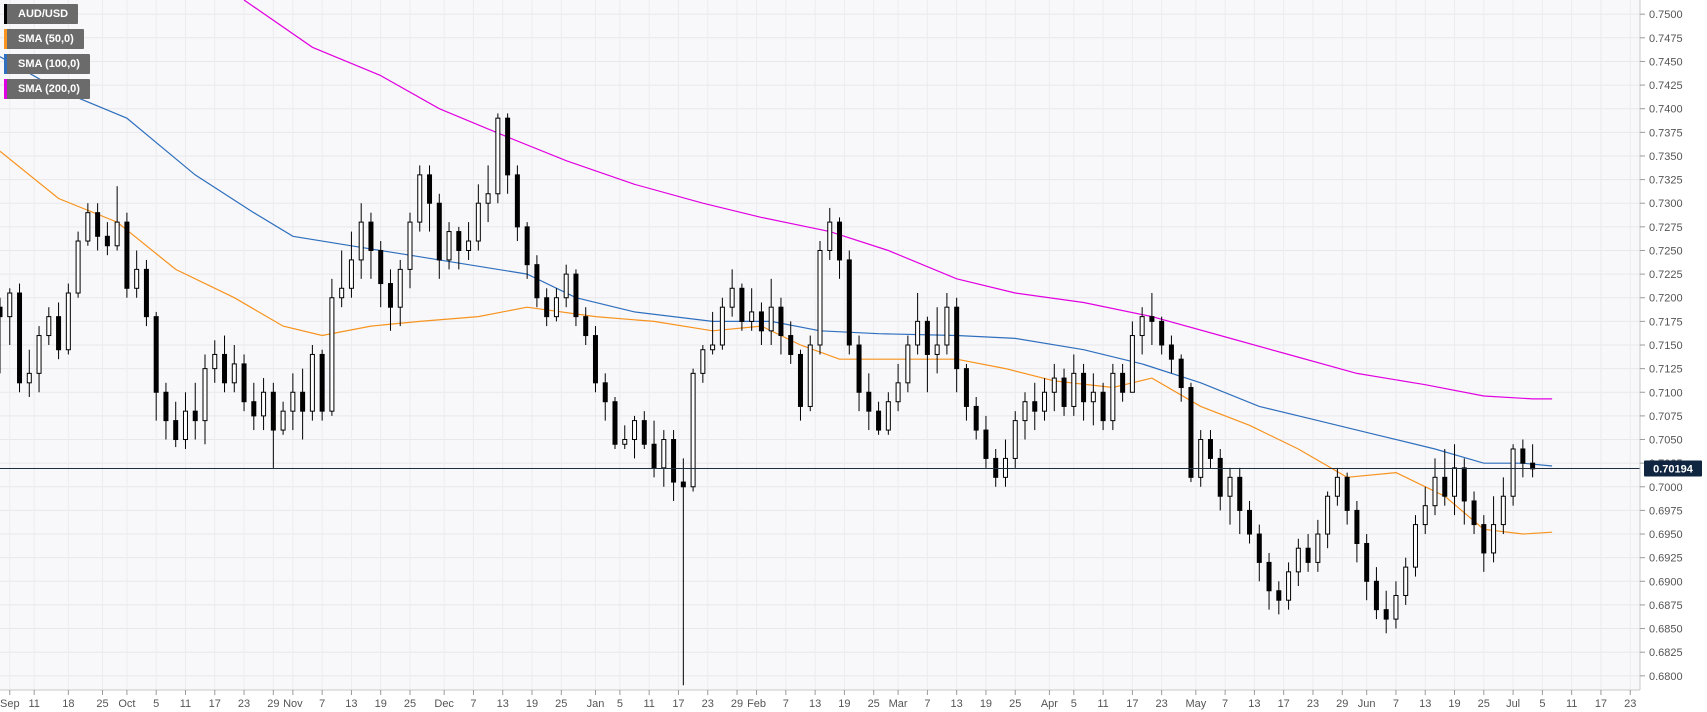 The image size is (1707, 712). What do you see at coordinates (1666, 370) in the screenshot?
I see `y-tick-label: 0.7125` at bounding box center [1666, 370].